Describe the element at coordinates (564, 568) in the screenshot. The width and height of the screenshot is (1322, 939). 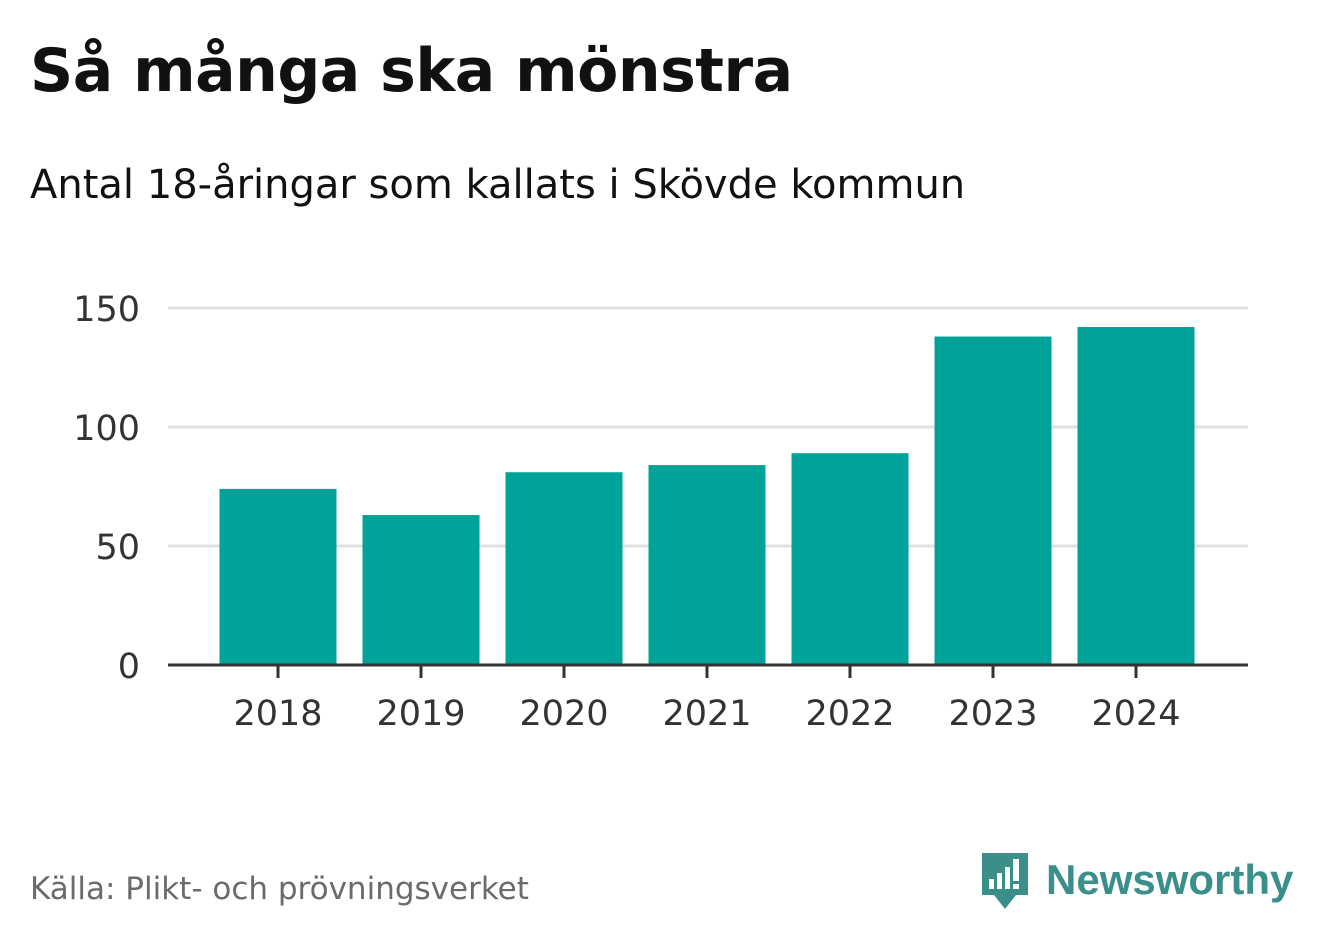
I see `bar-2020` at that location.